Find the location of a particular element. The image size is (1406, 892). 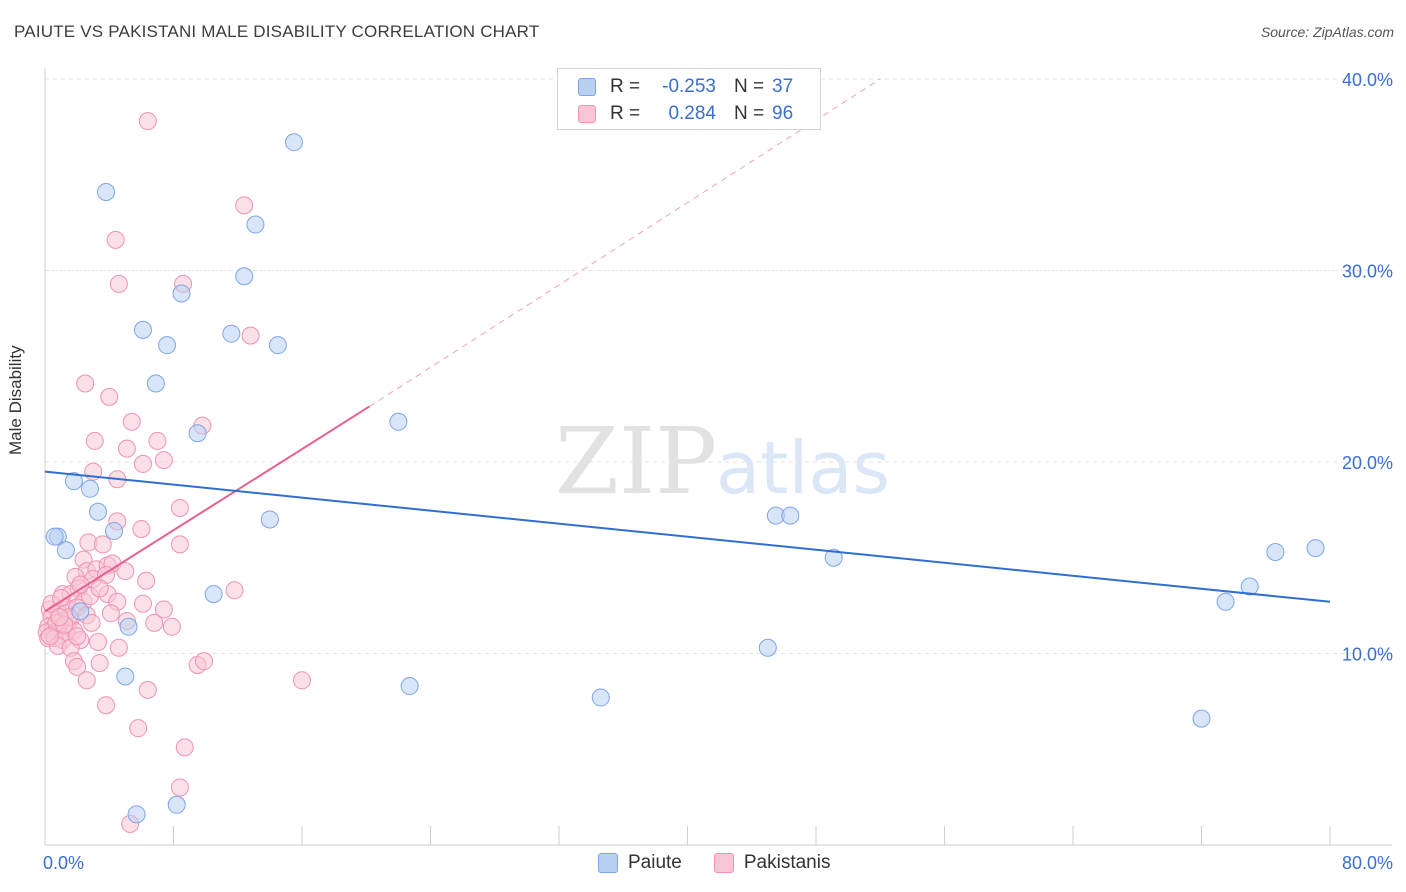

legend-row-pakistanis: R = 0.284 N = 96 is located at coordinates (685, 114).